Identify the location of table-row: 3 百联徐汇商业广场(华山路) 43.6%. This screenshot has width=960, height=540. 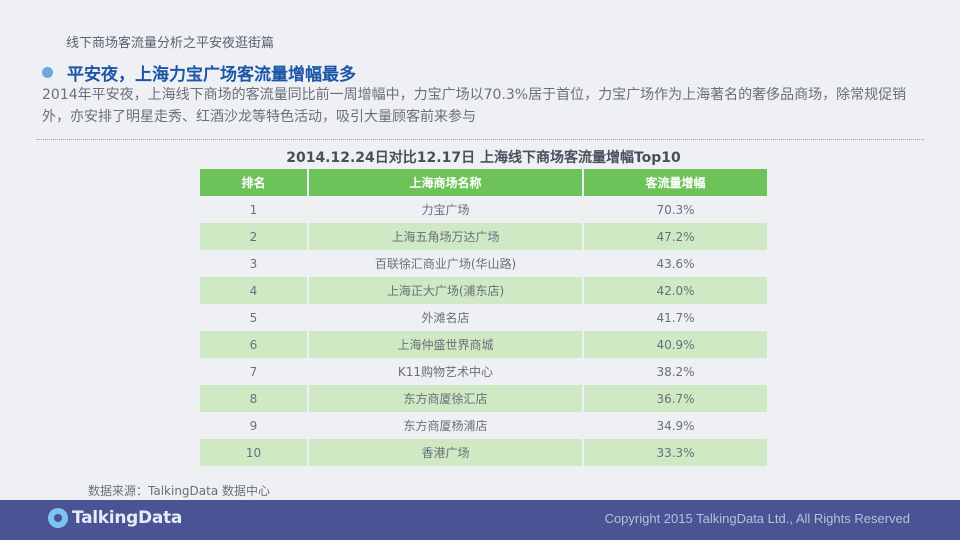
(483, 263).